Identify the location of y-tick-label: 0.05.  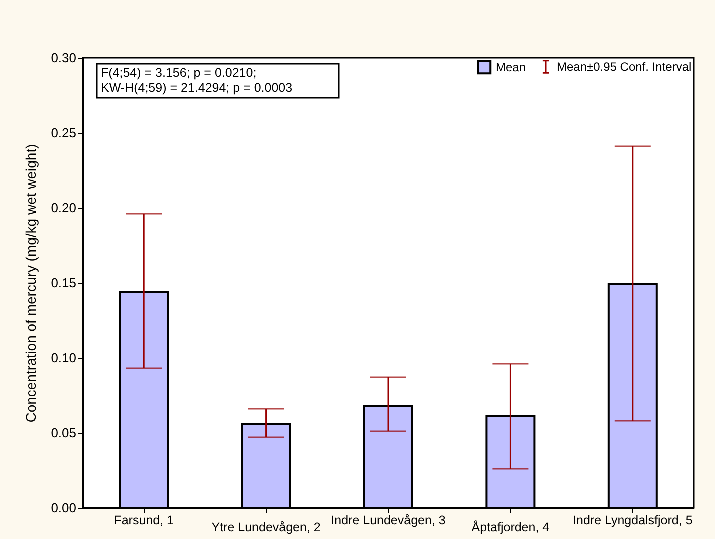
(63, 433).